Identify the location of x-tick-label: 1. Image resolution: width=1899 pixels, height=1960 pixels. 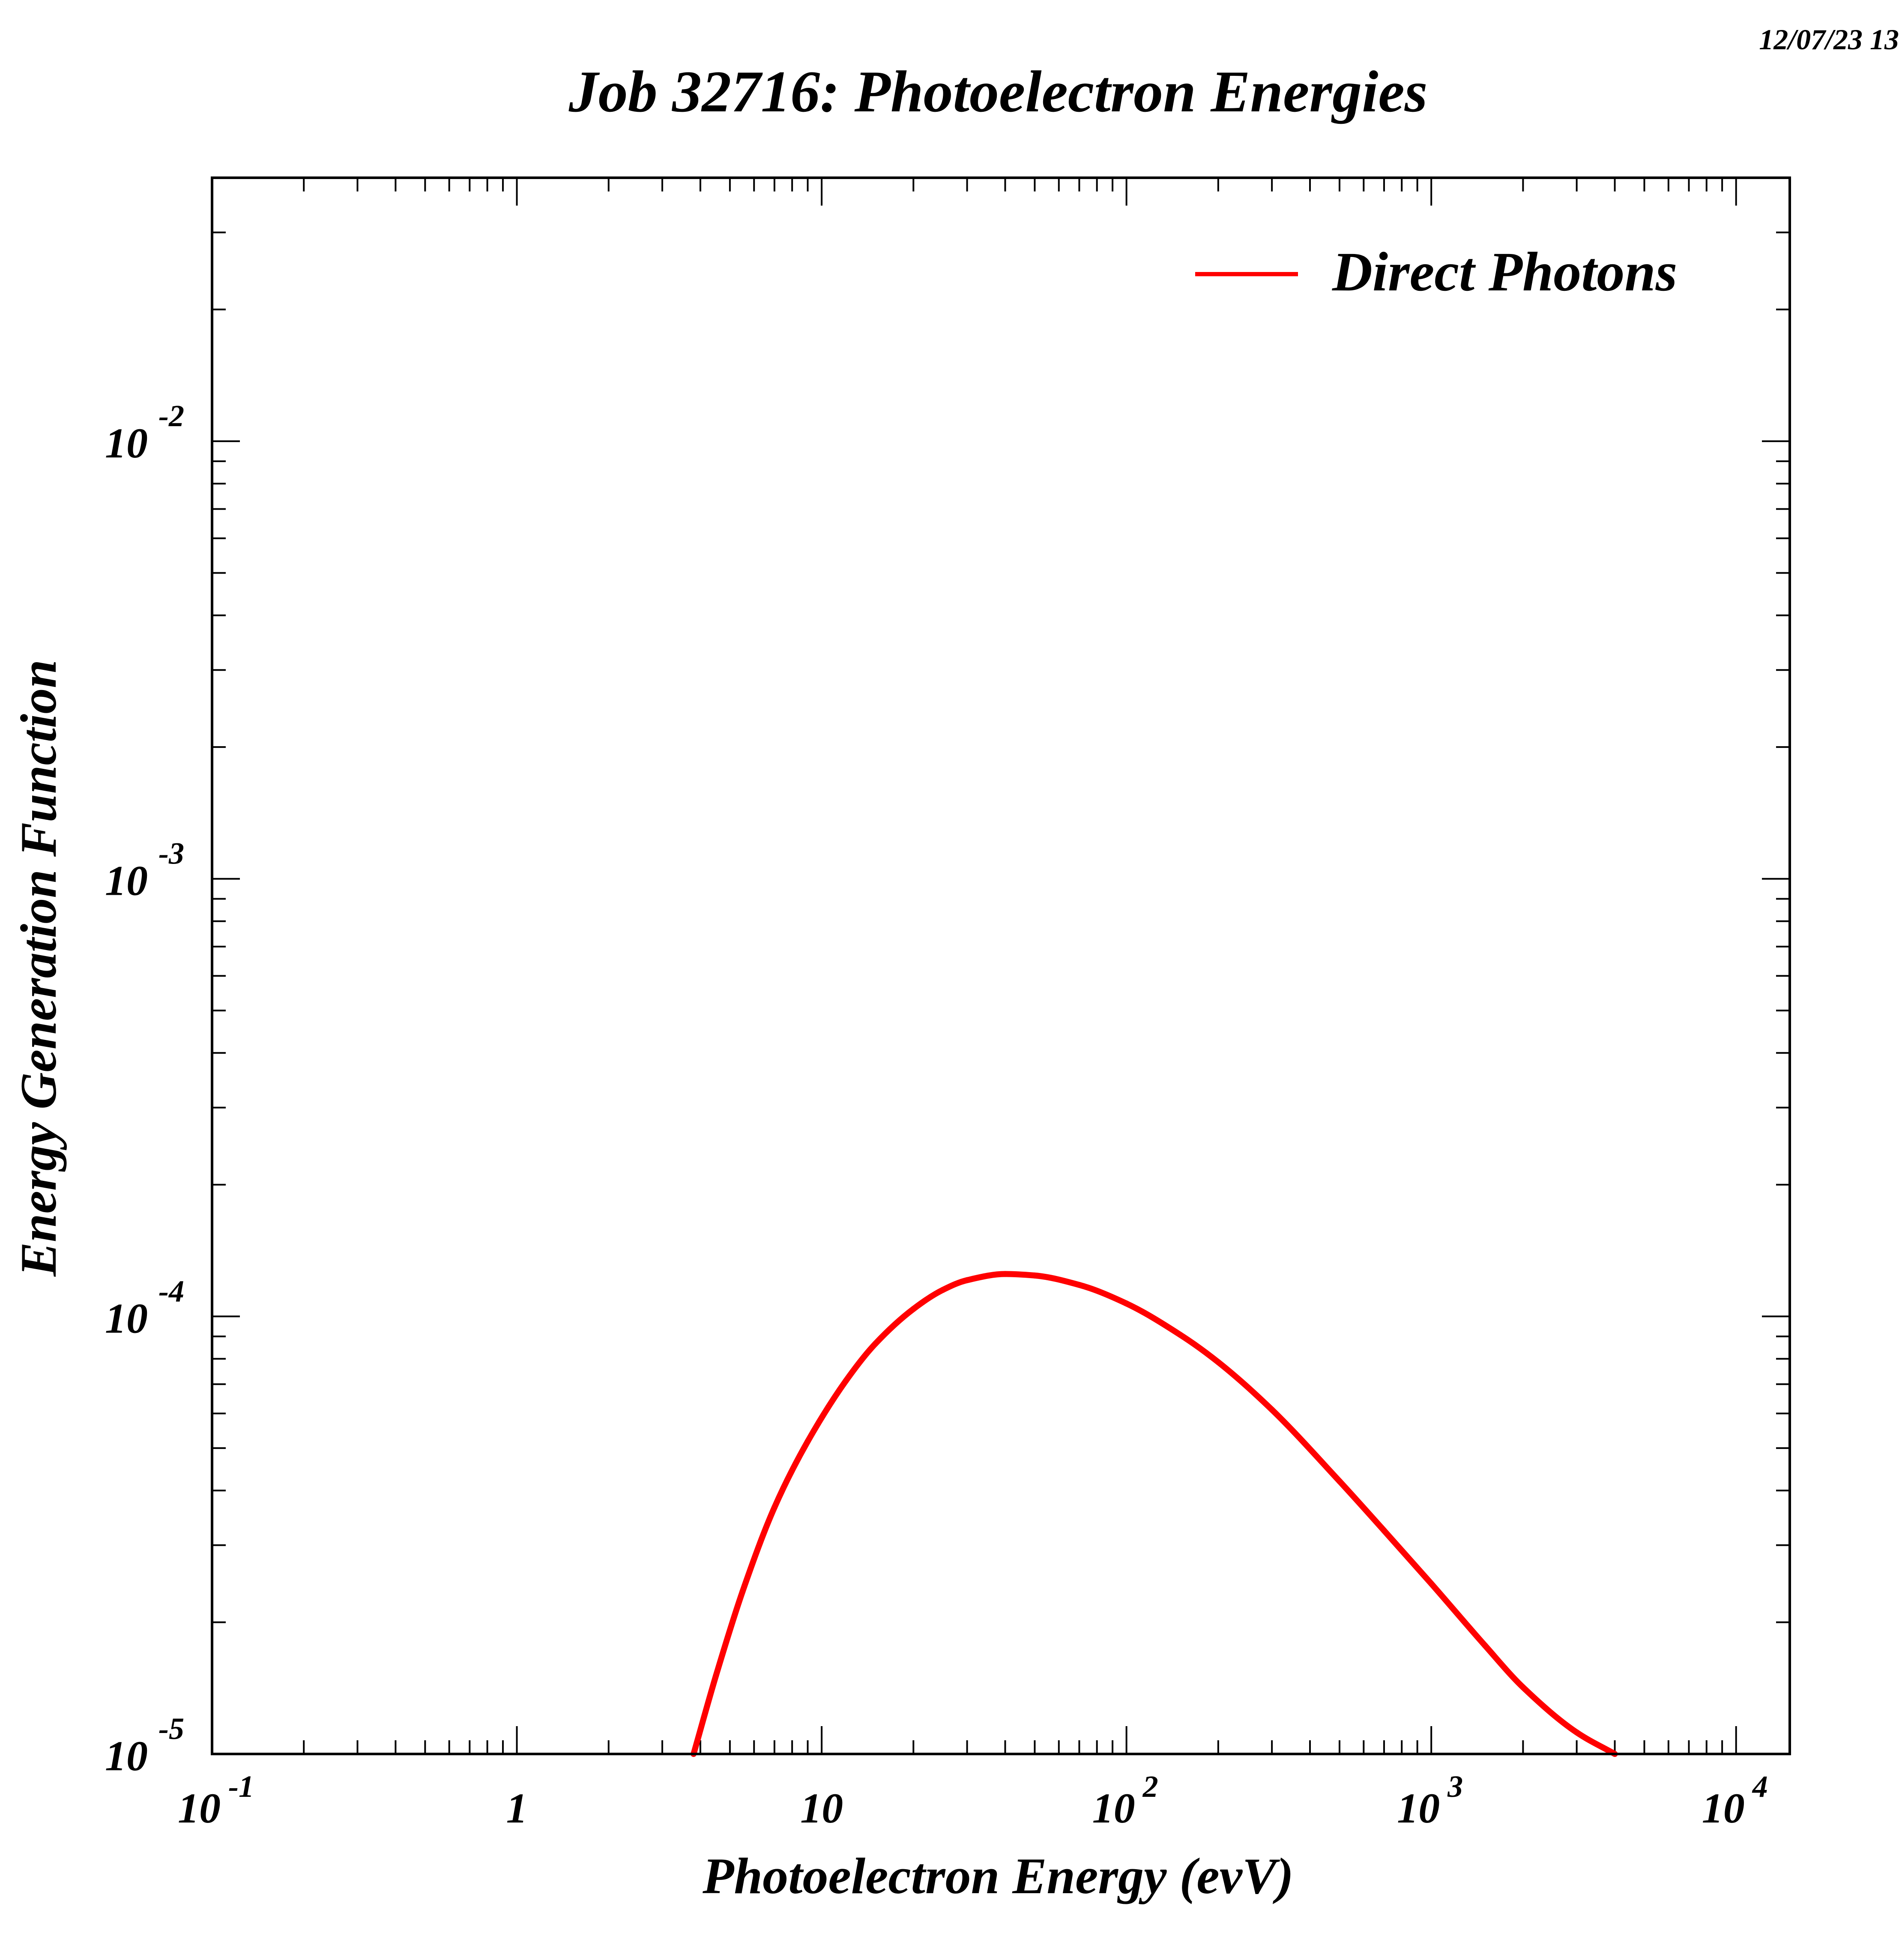
(517, 1808).